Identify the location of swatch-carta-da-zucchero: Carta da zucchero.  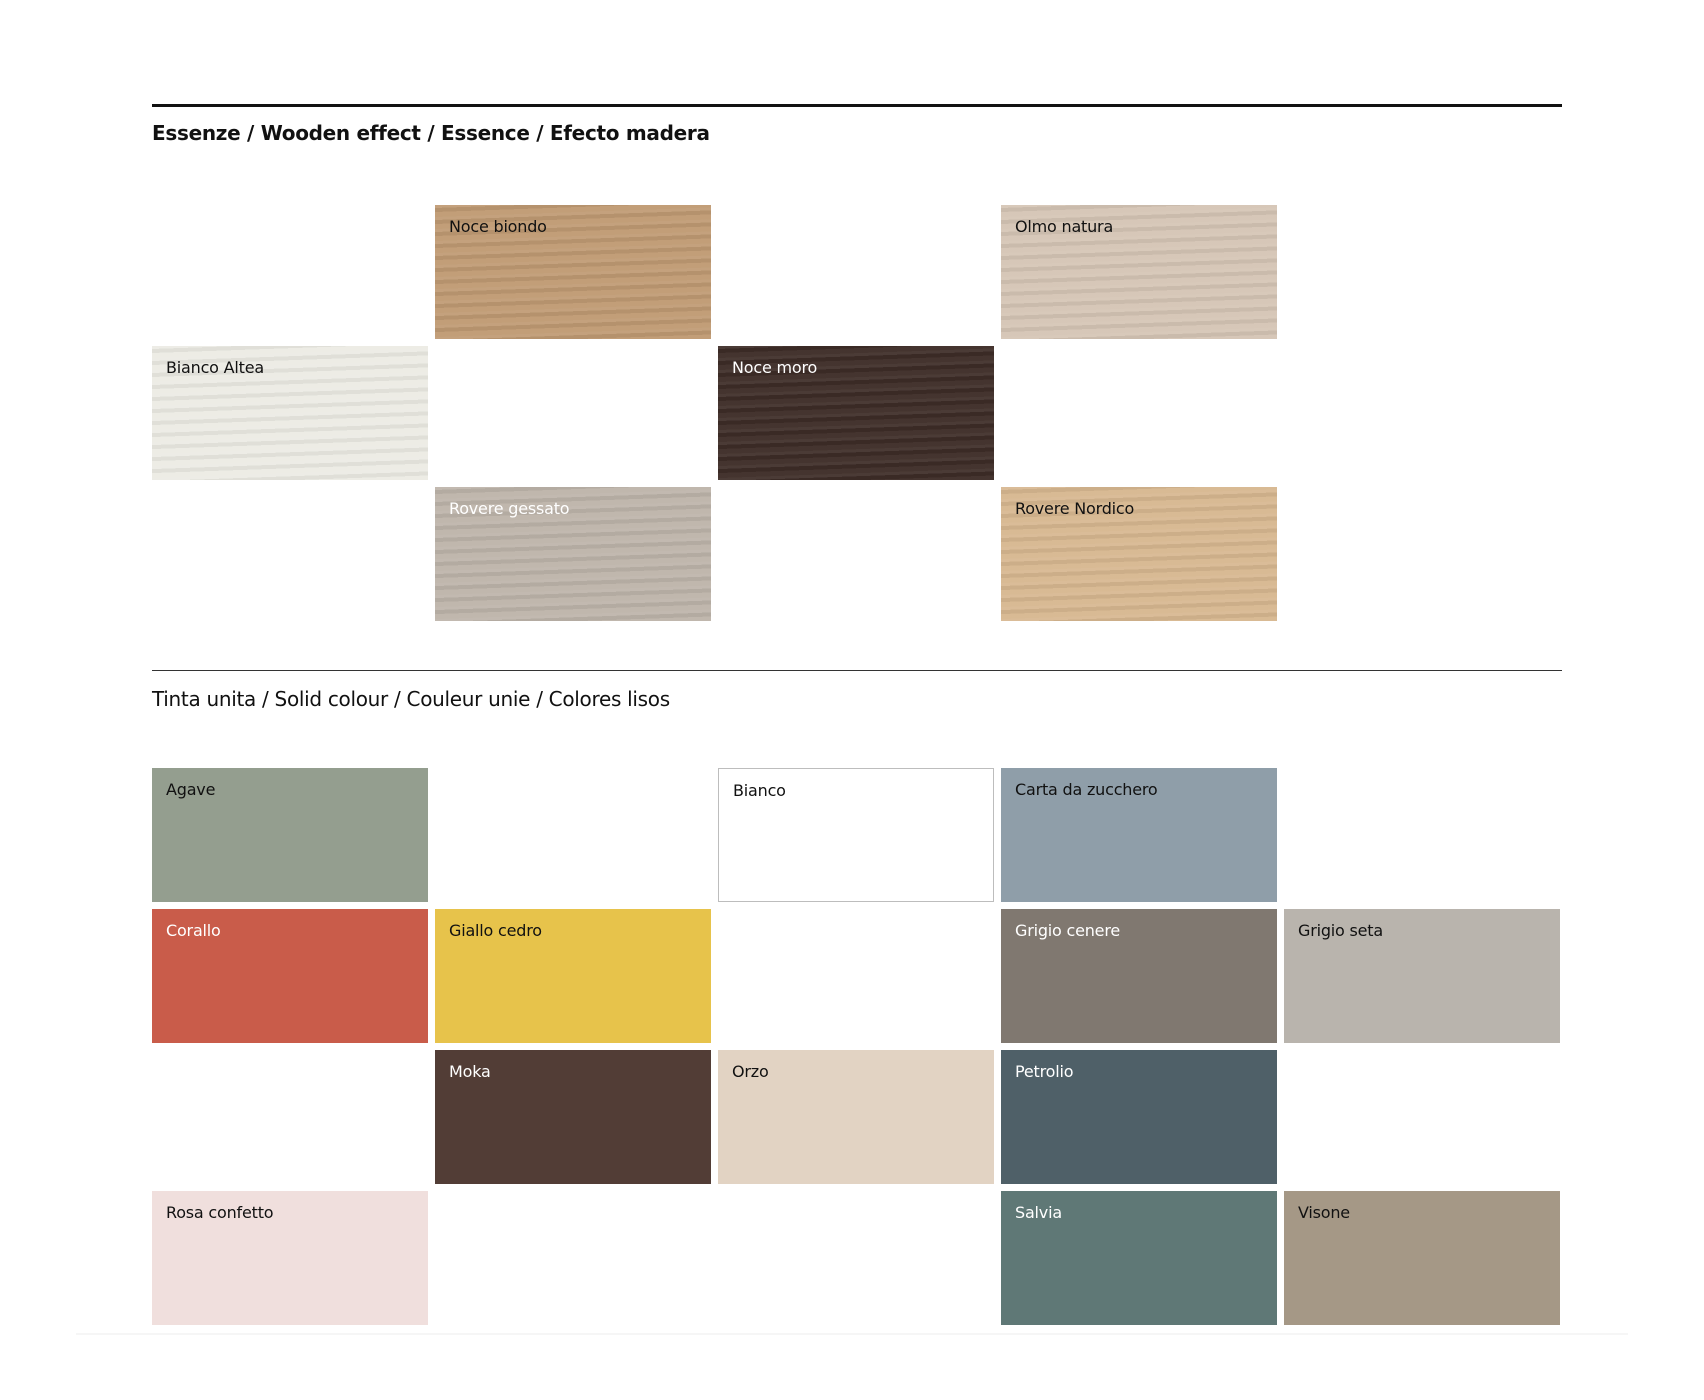
(1139, 835).